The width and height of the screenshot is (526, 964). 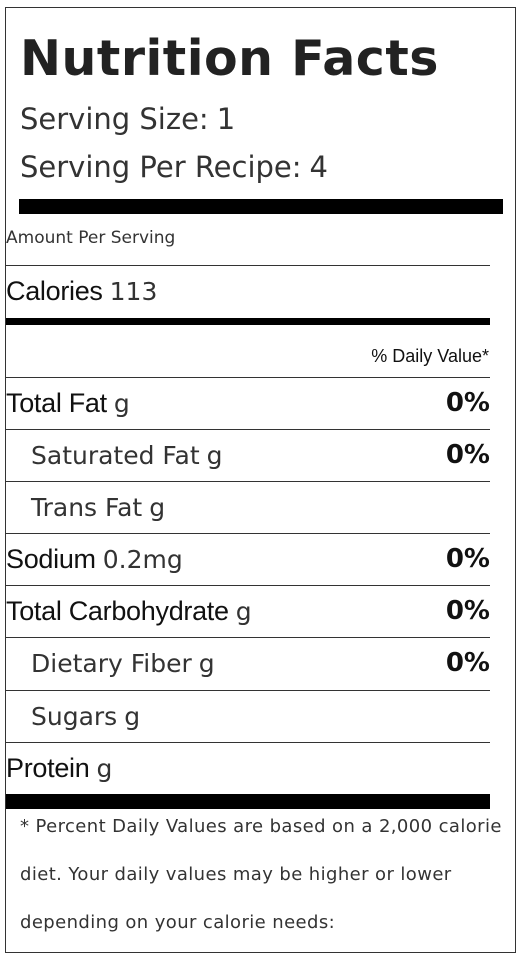 I want to click on nutrient-name: Protein, so click(x=48, y=767).